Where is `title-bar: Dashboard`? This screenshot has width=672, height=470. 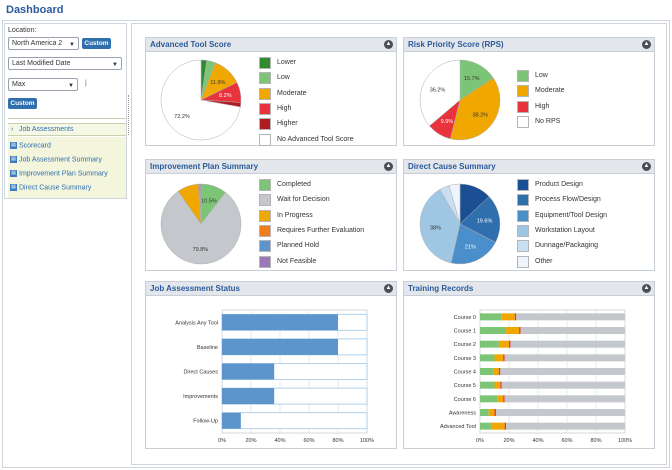 title-bar: Dashboard is located at coordinates (336, 10).